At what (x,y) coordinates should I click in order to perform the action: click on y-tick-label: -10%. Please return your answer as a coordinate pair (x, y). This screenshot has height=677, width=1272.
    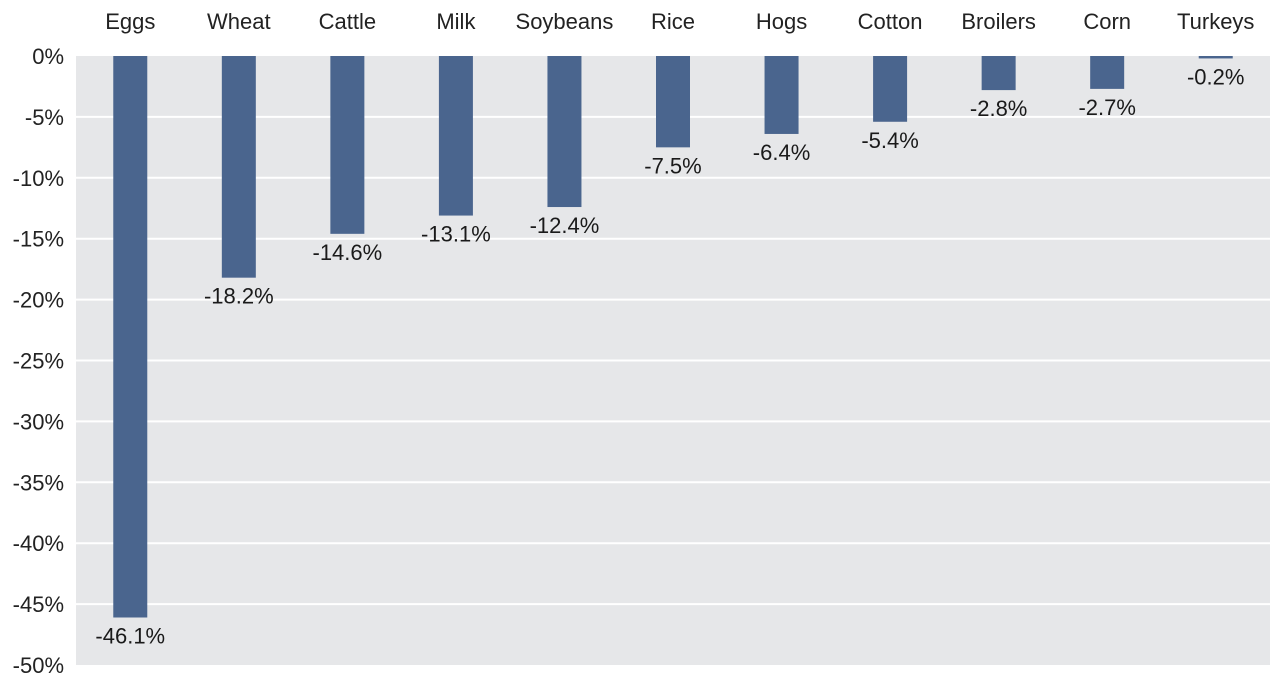
    Looking at the image, I should click on (38, 178).